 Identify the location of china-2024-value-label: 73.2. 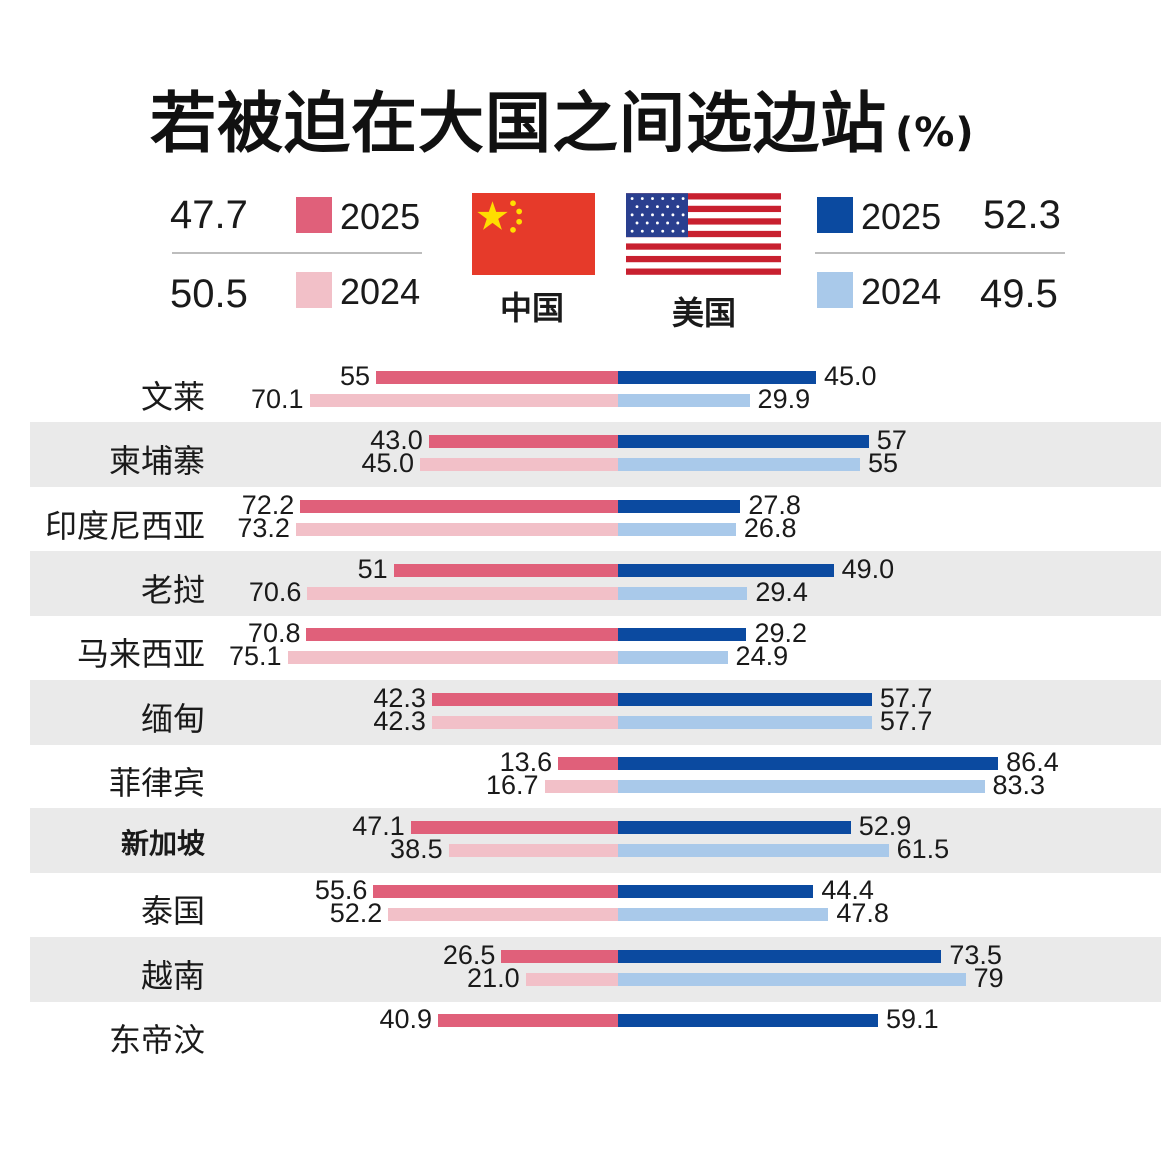
(263, 527).